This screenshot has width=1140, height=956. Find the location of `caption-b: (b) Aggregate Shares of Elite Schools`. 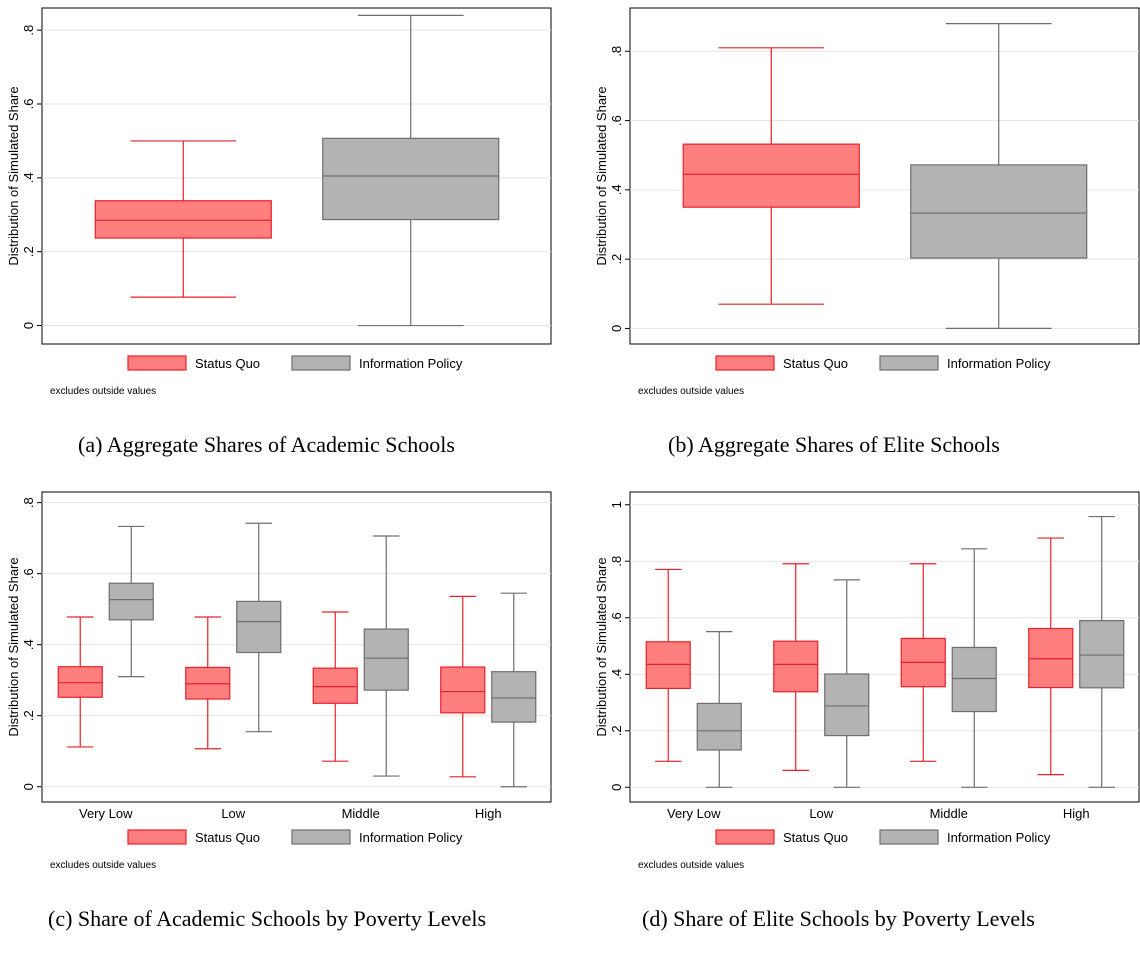

caption-b: (b) Aggregate Shares of Elite Schools is located at coordinates (834, 444).